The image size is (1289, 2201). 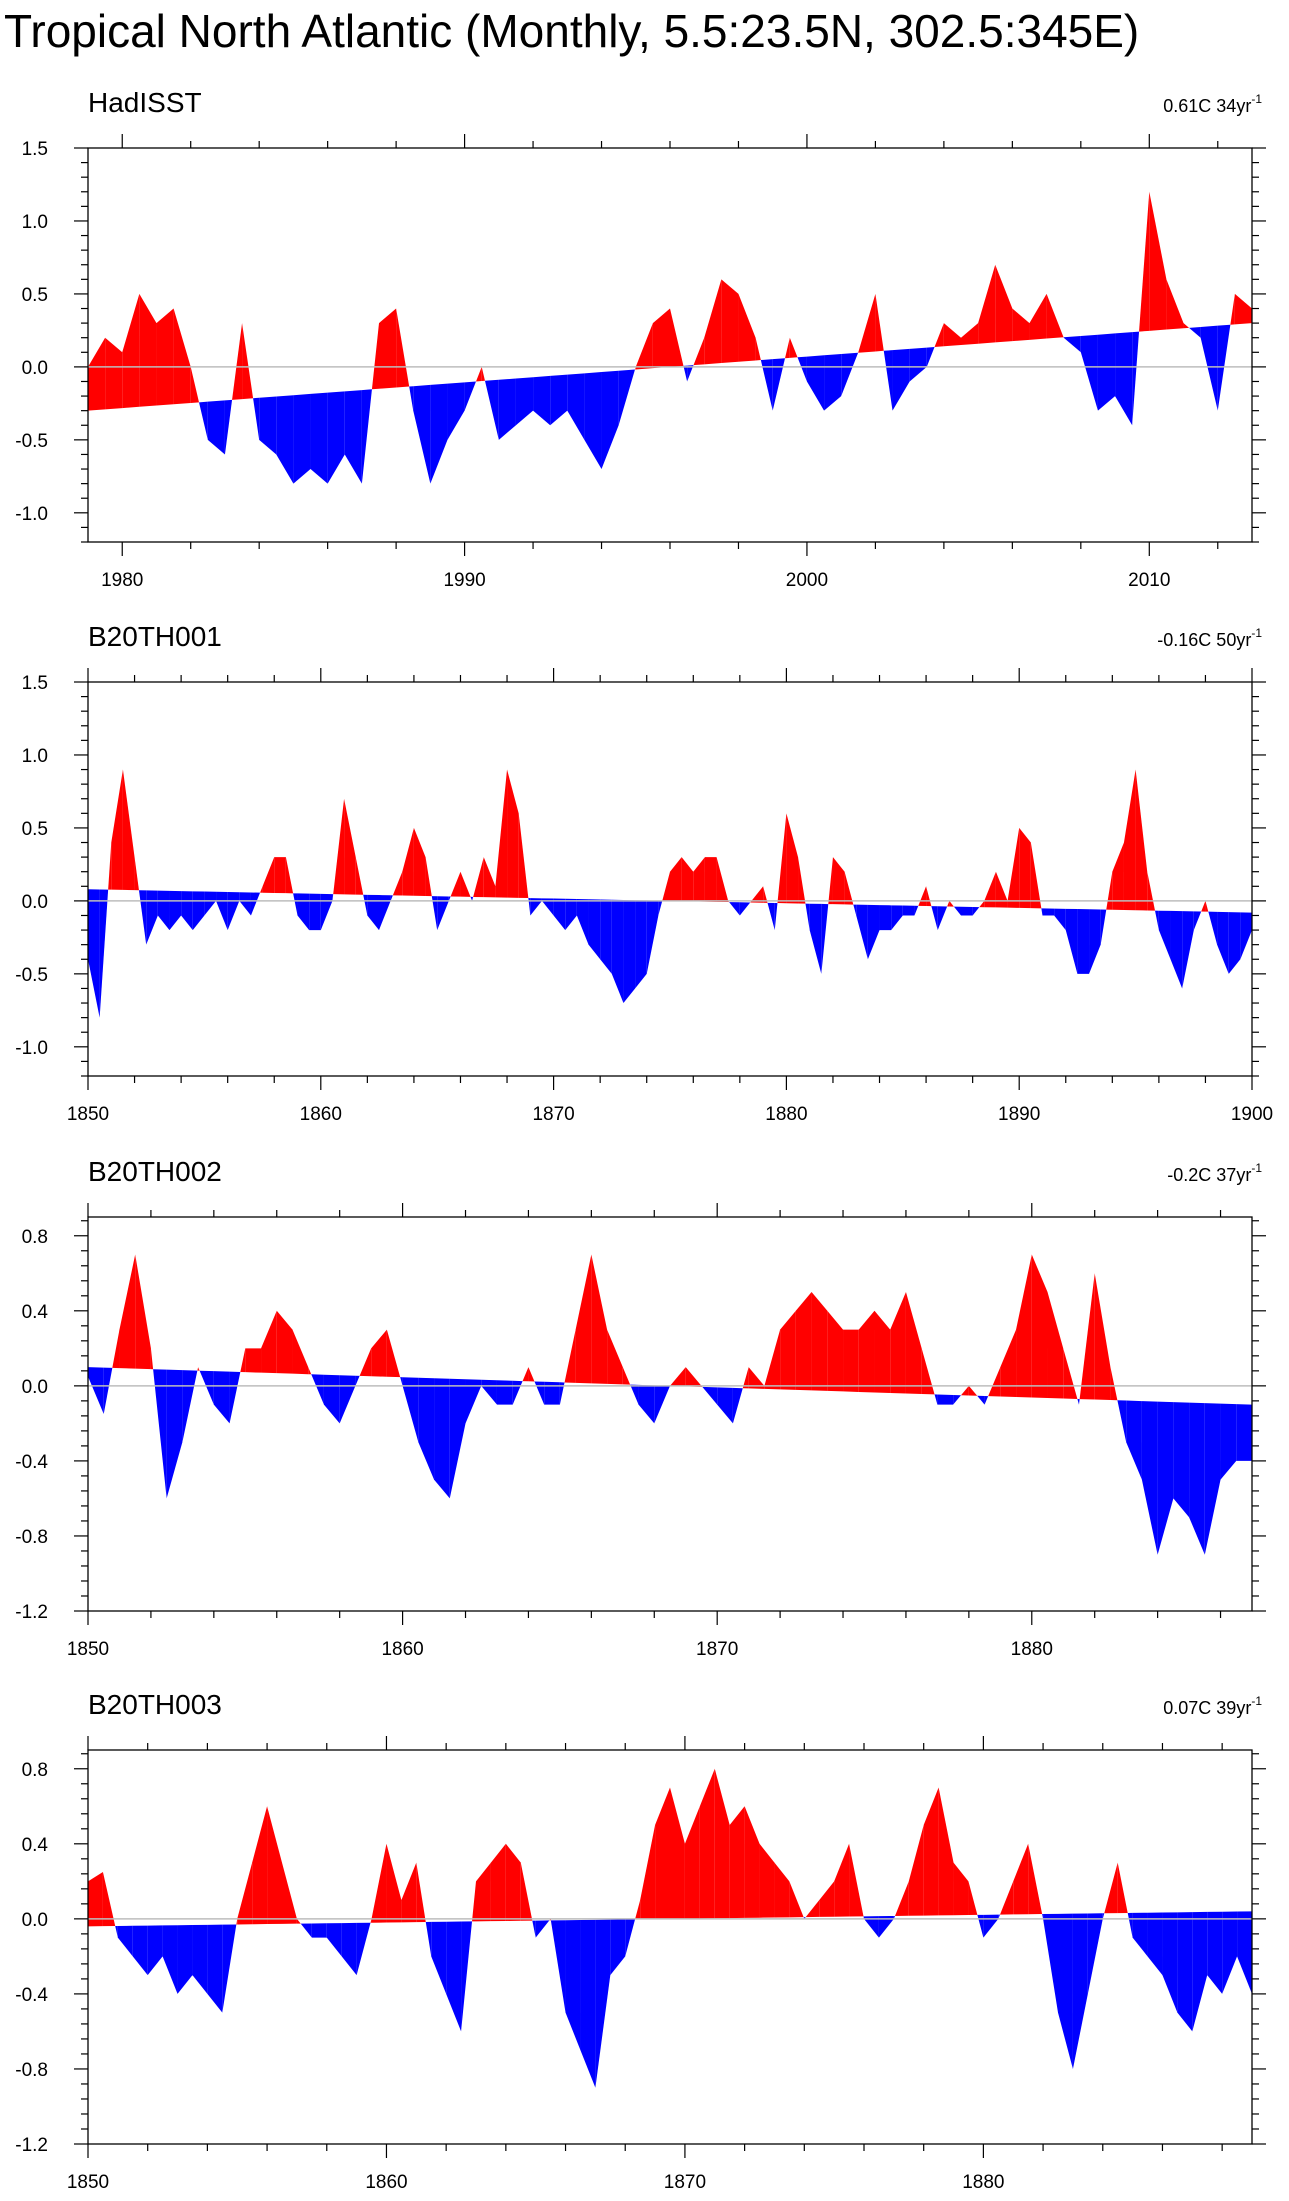 What do you see at coordinates (122, 580) in the screenshot?
I see `x-tick-label: 1980` at bounding box center [122, 580].